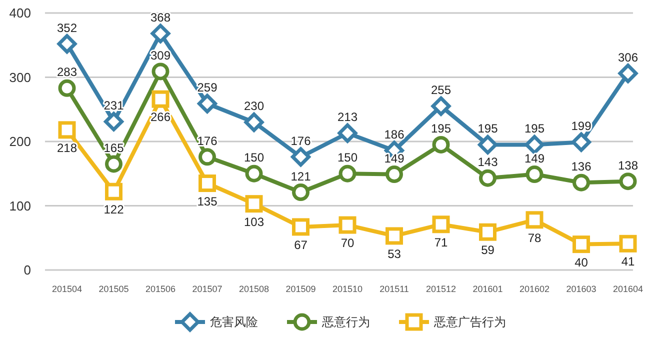 This screenshot has width=658, height=340. Describe the element at coordinates (301, 289) in the screenshot. I see `x-tick-label: 201509` at that location.